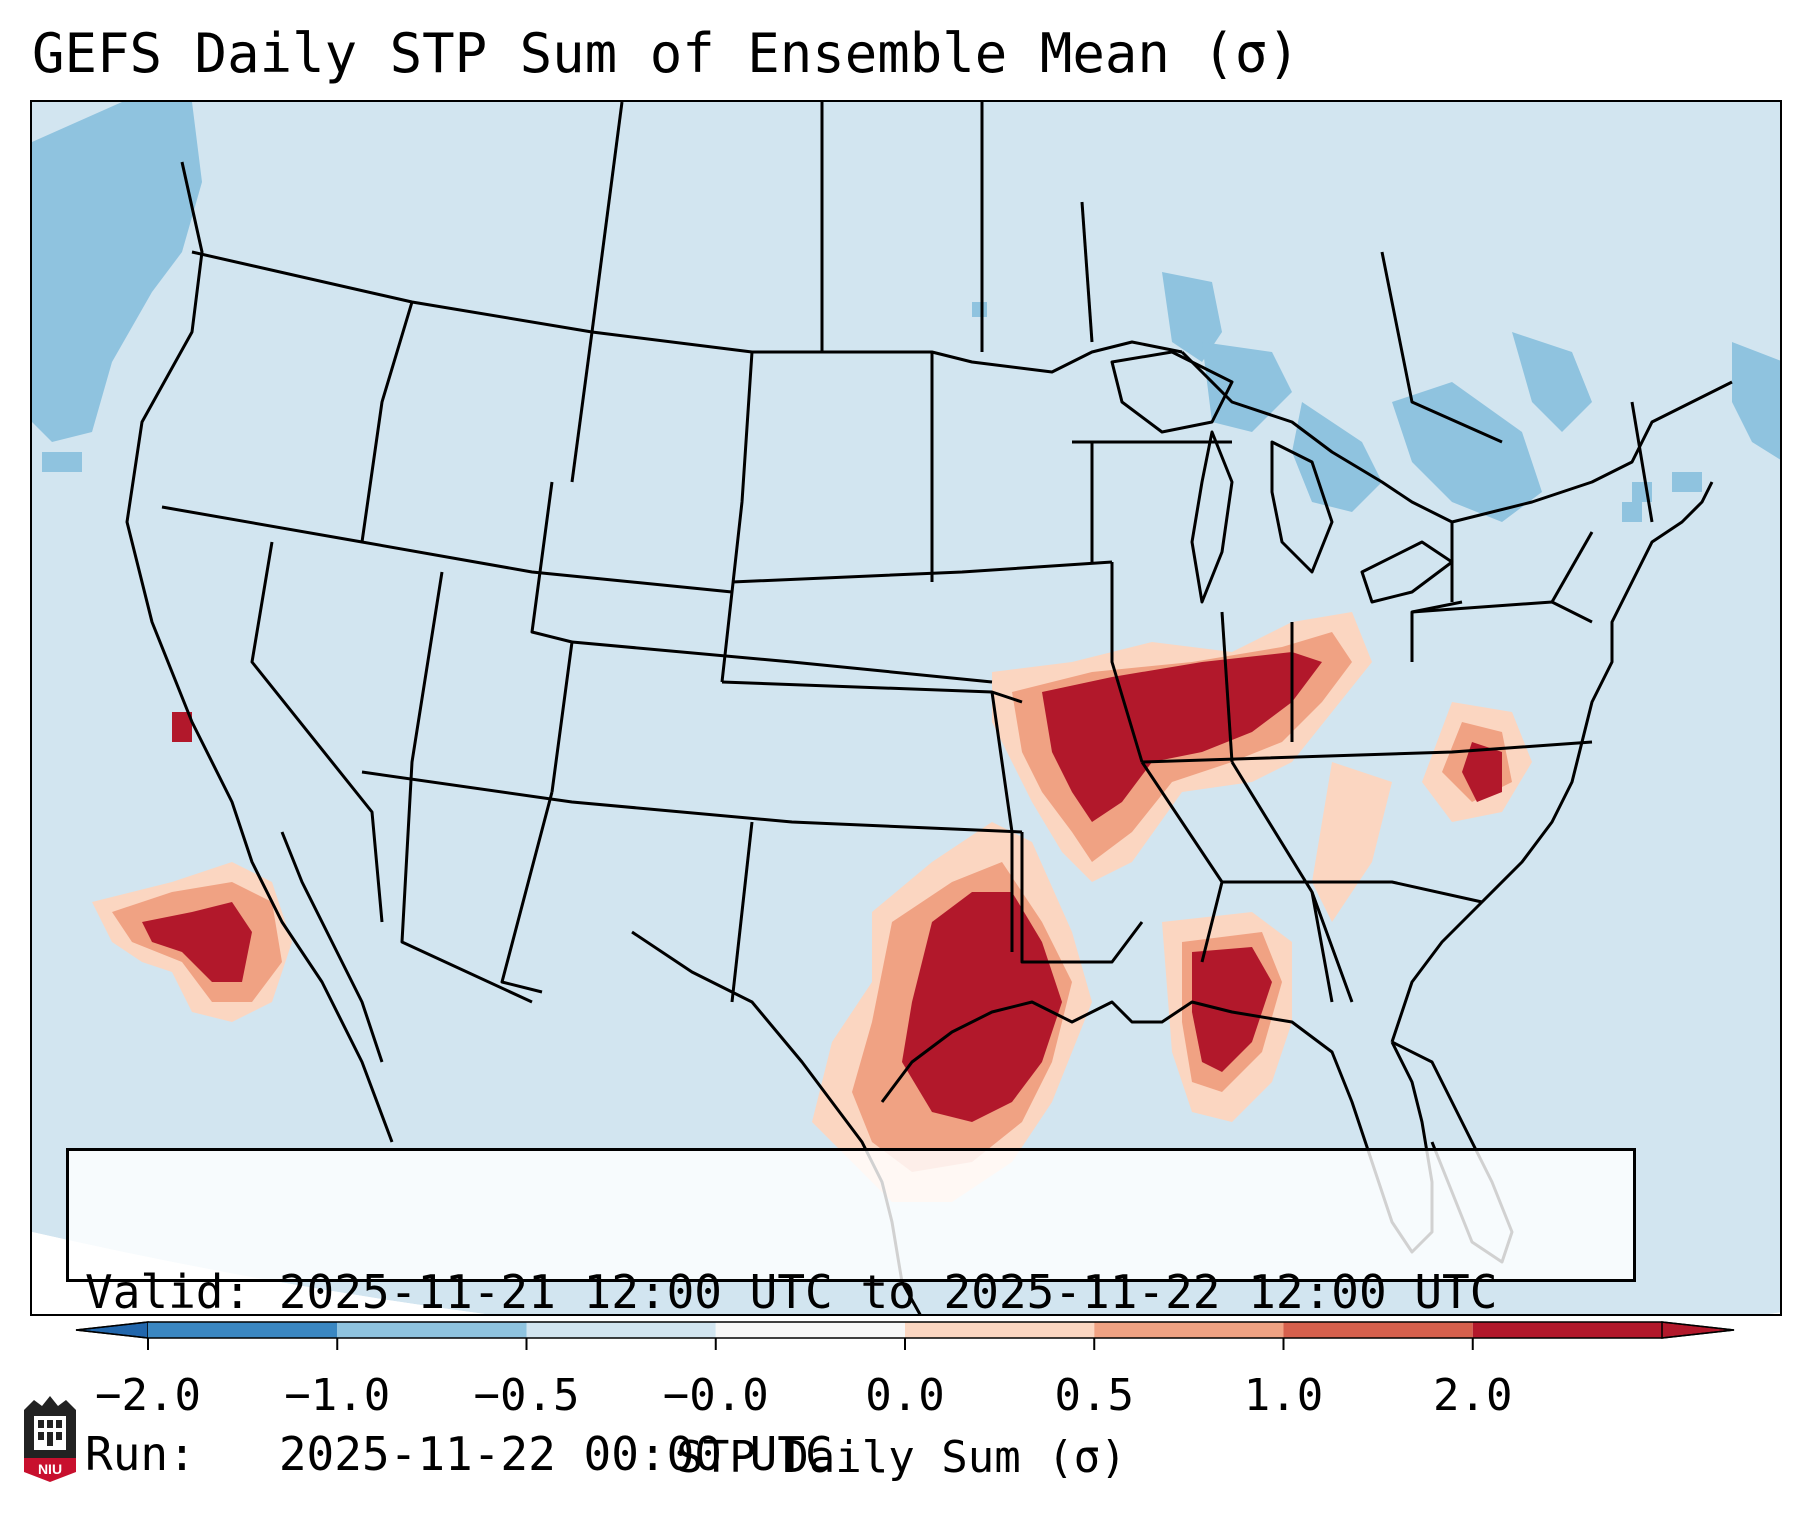  What do you see at coordinates (112, 1330) in the screenshot?
I see `colorbar-under-arrow` at bounding box center [112, 1330].